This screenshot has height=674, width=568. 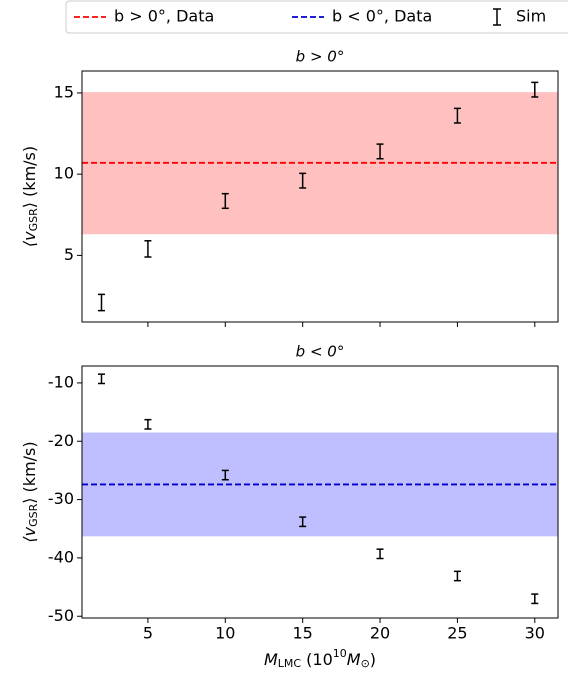 I want to click on x-tick-label: 25, so click(x=457, y=633).